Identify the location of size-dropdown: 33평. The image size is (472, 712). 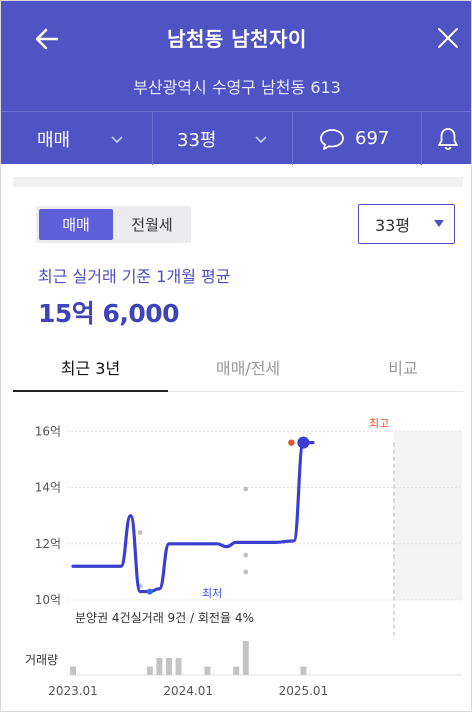
(232, 138).